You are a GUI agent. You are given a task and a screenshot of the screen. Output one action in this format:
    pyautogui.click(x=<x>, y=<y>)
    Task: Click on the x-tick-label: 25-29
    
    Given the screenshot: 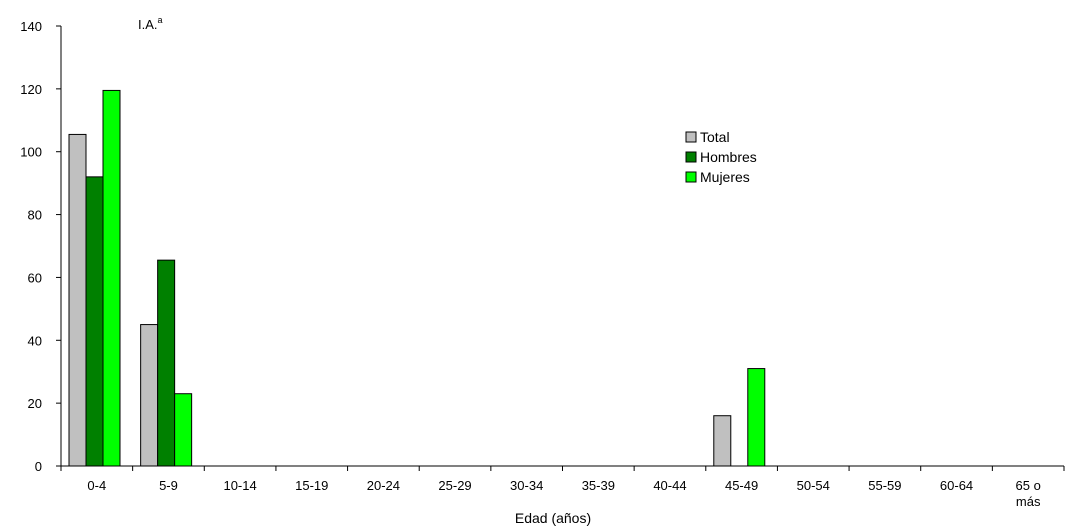 What is the action you would take?
    pyautogui.click(x=454, y=485)
    